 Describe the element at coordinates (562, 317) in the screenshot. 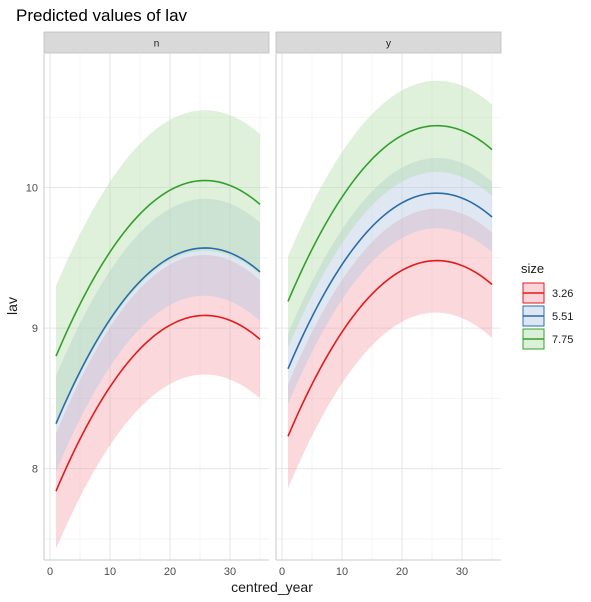

I see `legend-label-5_51: 5.51` at that location.